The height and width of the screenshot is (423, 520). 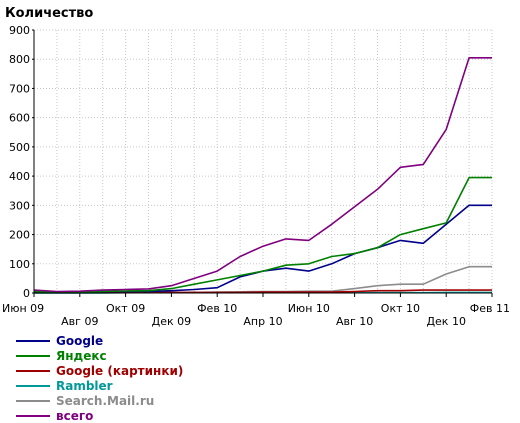 I want to click on legend-item: Яндекс, so click(x=99, y=355).